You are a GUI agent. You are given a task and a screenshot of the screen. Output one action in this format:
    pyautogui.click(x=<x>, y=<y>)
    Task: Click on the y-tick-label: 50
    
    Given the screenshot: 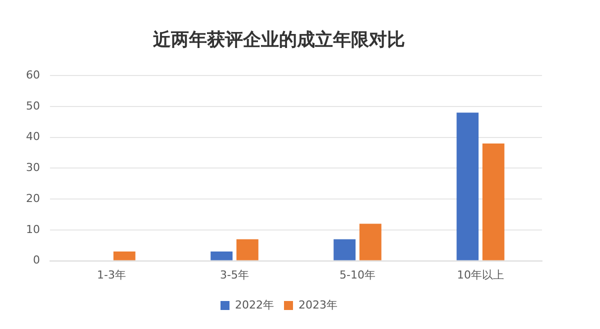 What is the action you would take?
    pyautogui.click(x=33, y=105)
    